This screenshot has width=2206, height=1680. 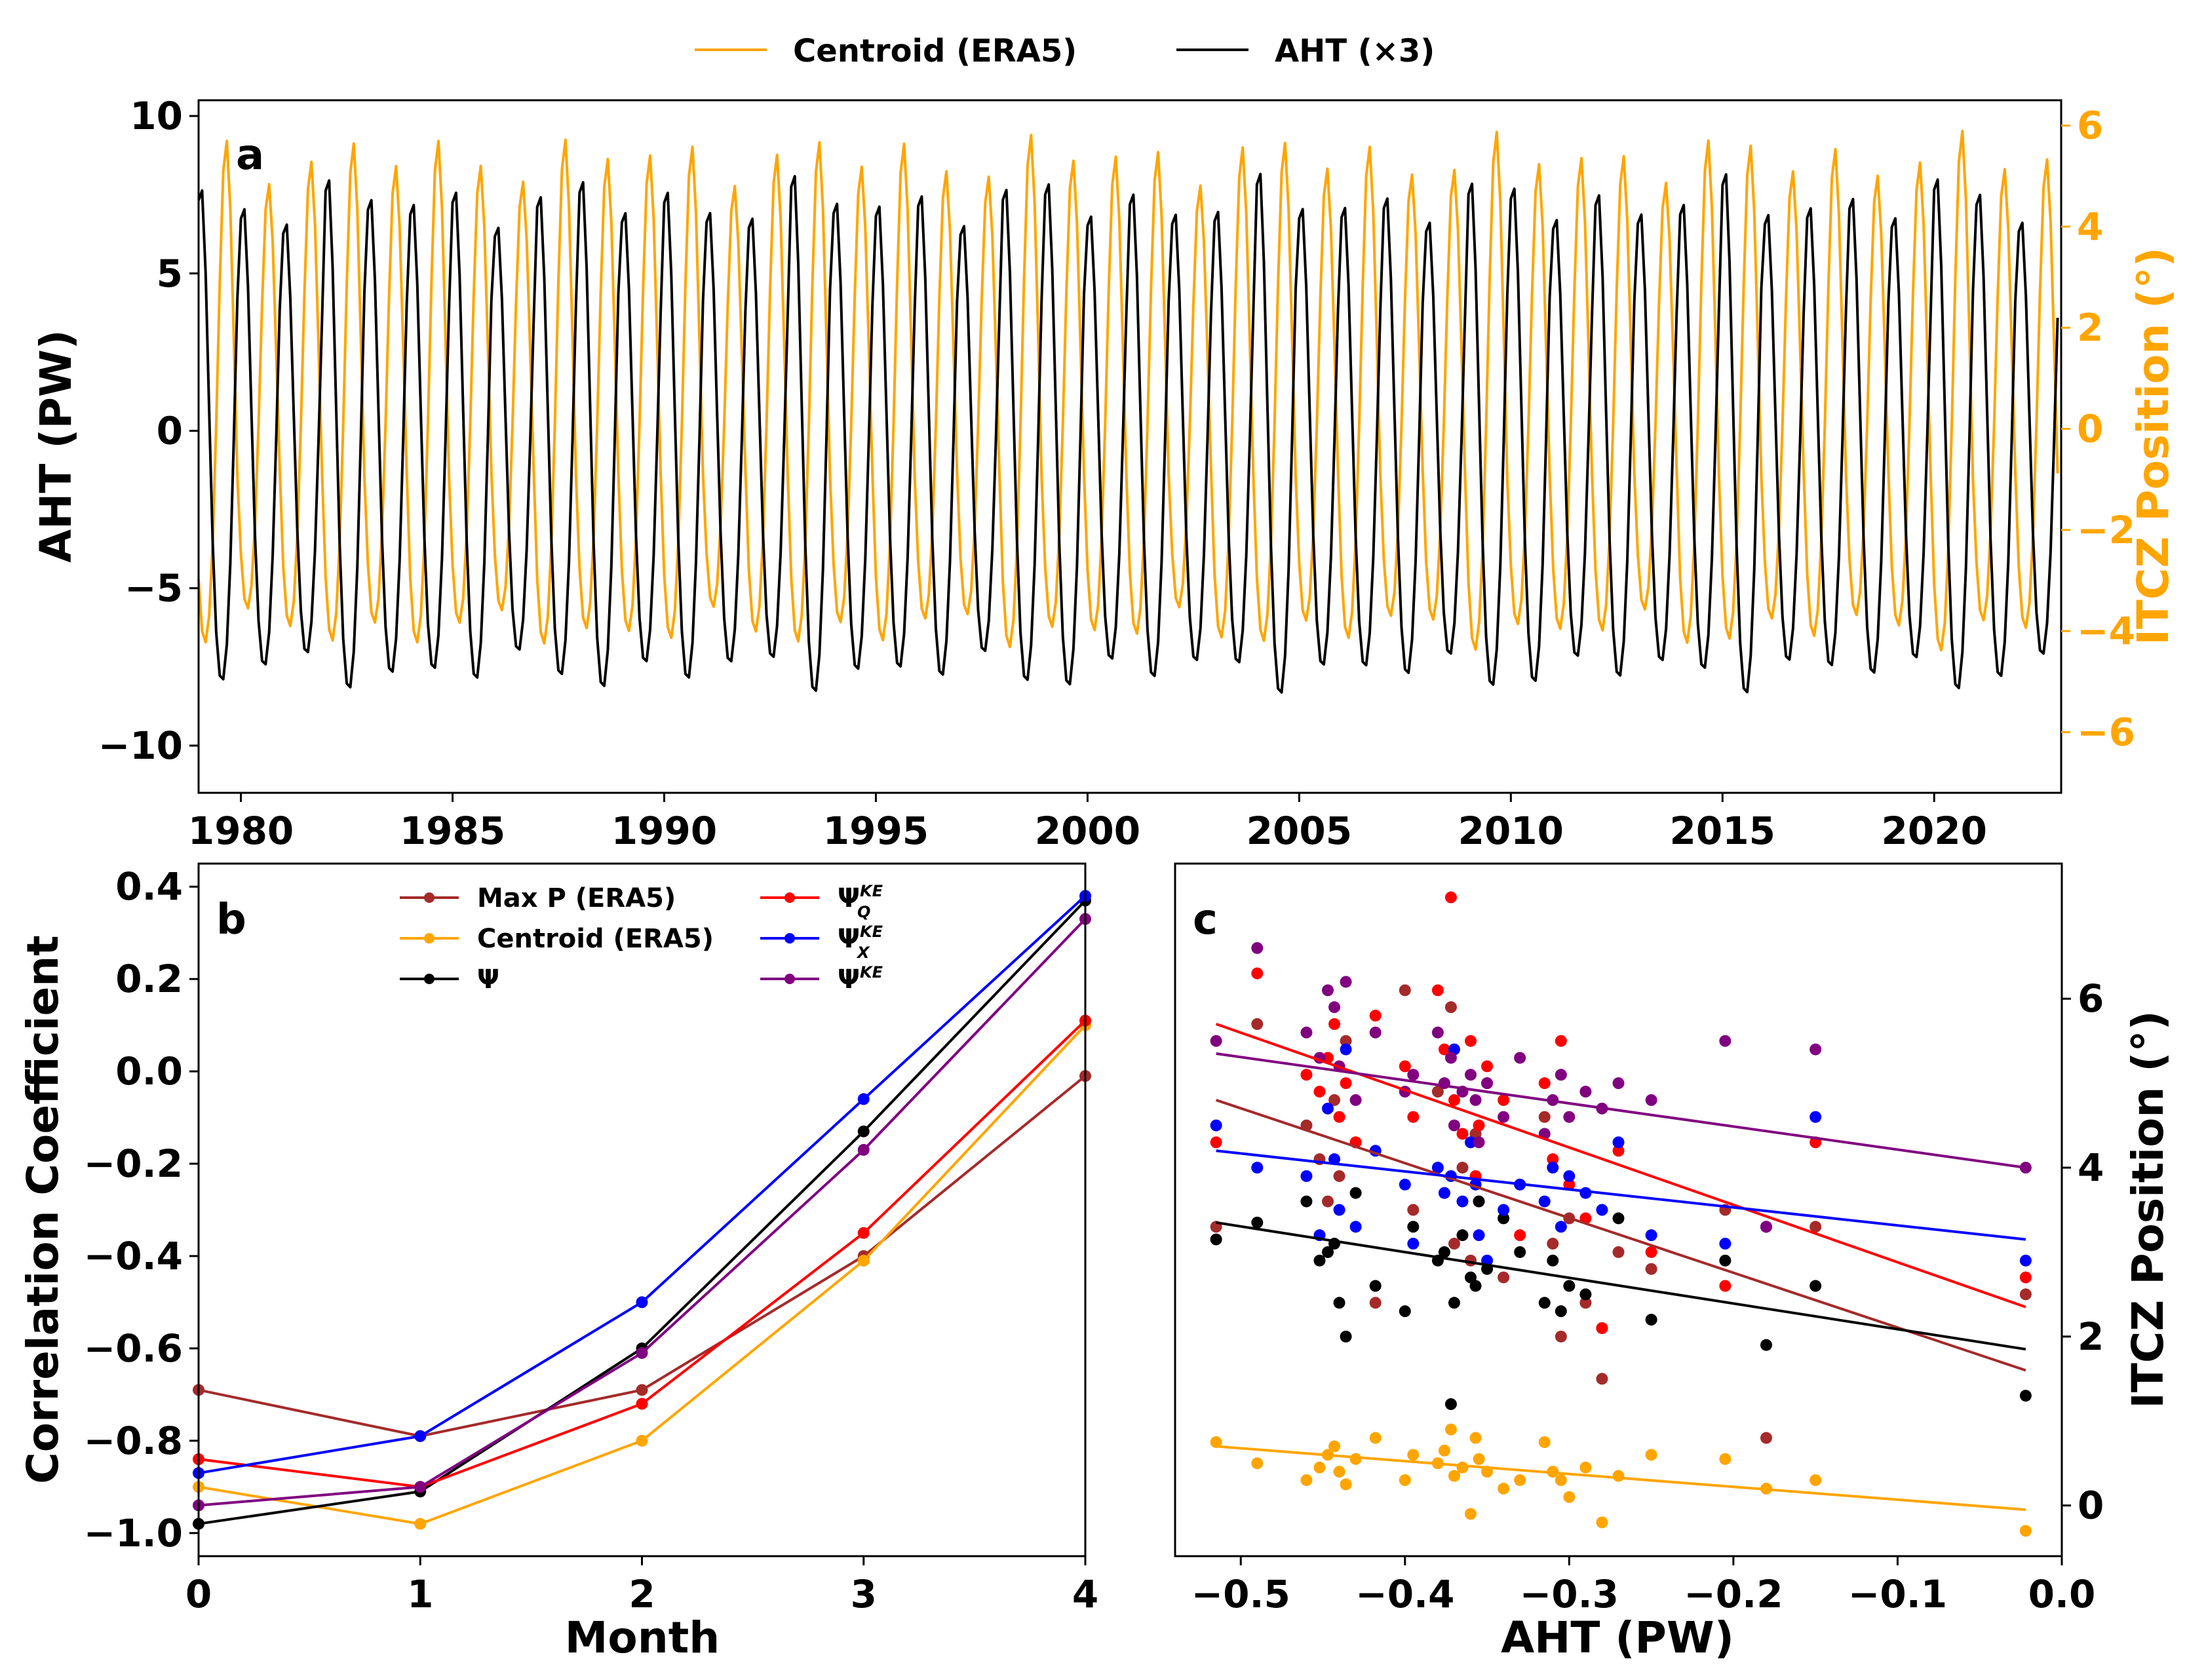 I want to click on legend-aht-label: AHT (×3), so click(x=1355, y=51).